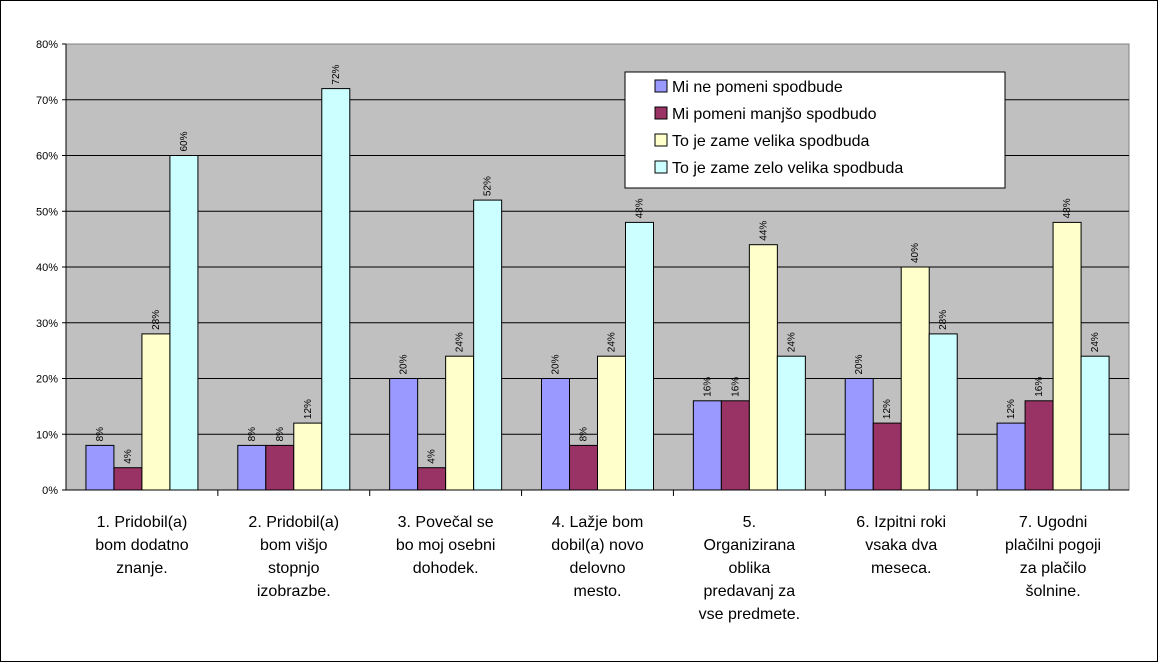  What do you see at coordinates (293, 557) in the screenshot?
I see `category-label: 2. Pridobil(a) bom višjo stopnjo izobrazbe.` at bounding box center [293, 557].